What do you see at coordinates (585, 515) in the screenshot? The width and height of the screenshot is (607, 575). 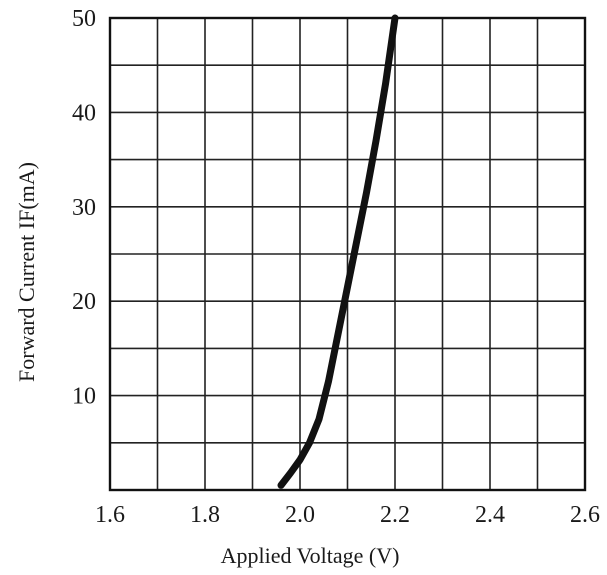 I see `x-tick-label: 2.6` at bounding box center [585, 515].